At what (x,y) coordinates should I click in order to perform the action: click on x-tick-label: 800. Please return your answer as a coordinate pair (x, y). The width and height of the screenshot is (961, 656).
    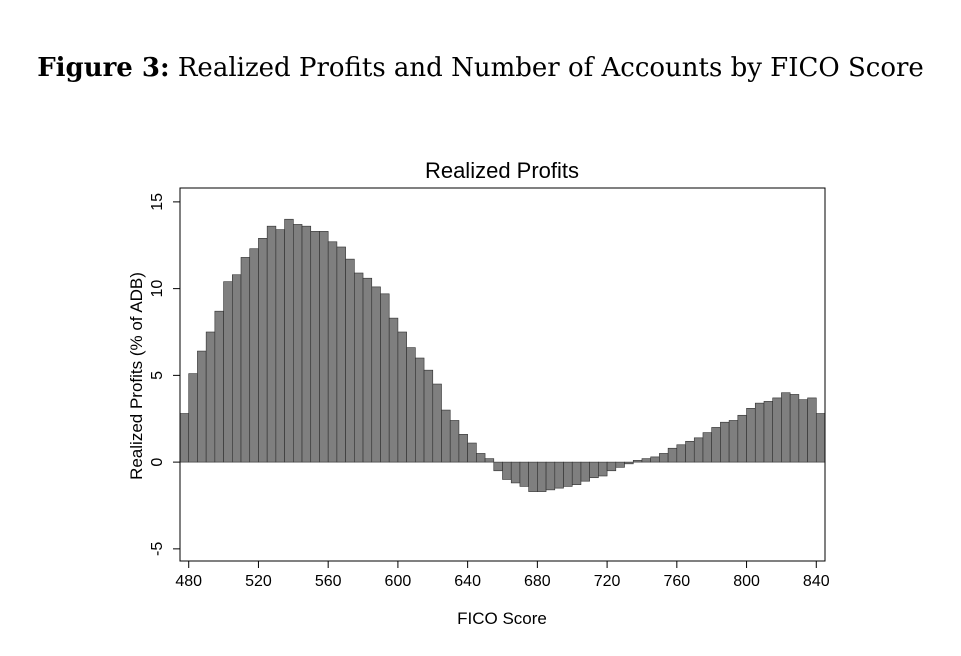
    Looking at the image, I should click on (746, 581).